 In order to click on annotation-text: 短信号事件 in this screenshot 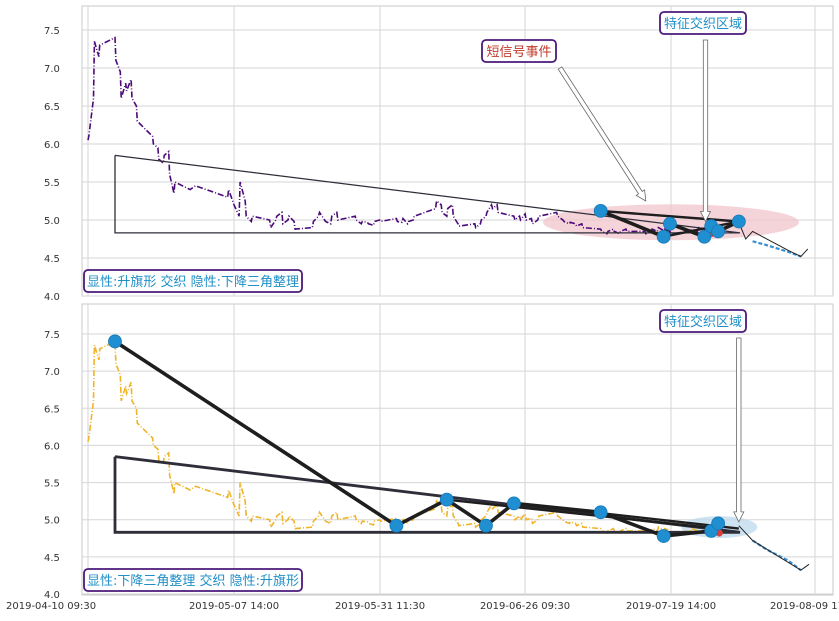, I will do `click(518, 52)`.